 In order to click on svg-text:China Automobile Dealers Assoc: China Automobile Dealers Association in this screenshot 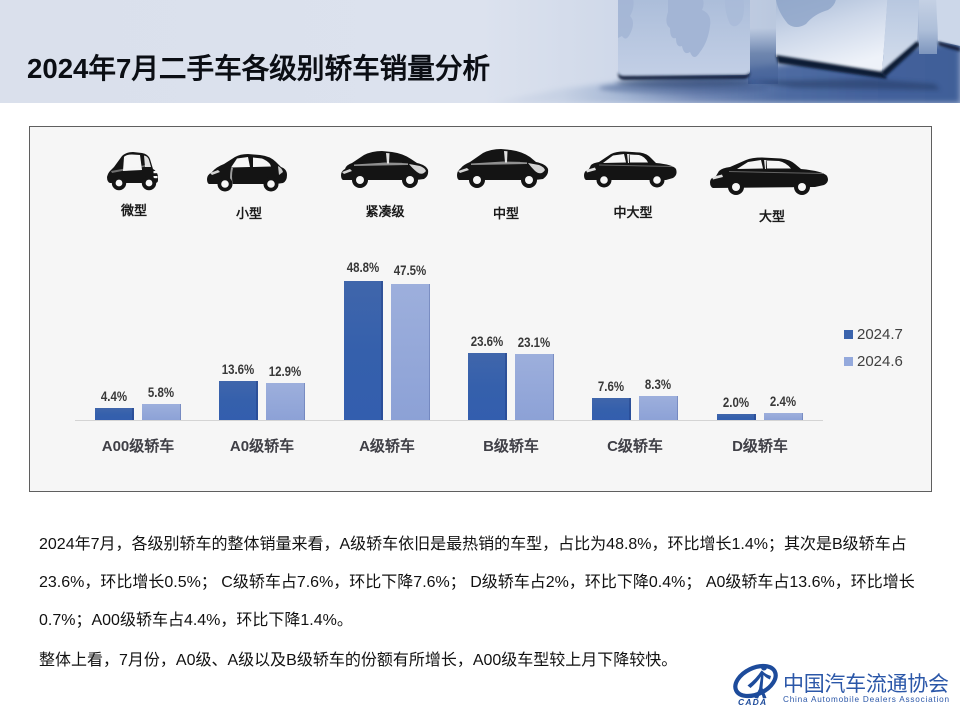, I will do `click(866, 699)`.